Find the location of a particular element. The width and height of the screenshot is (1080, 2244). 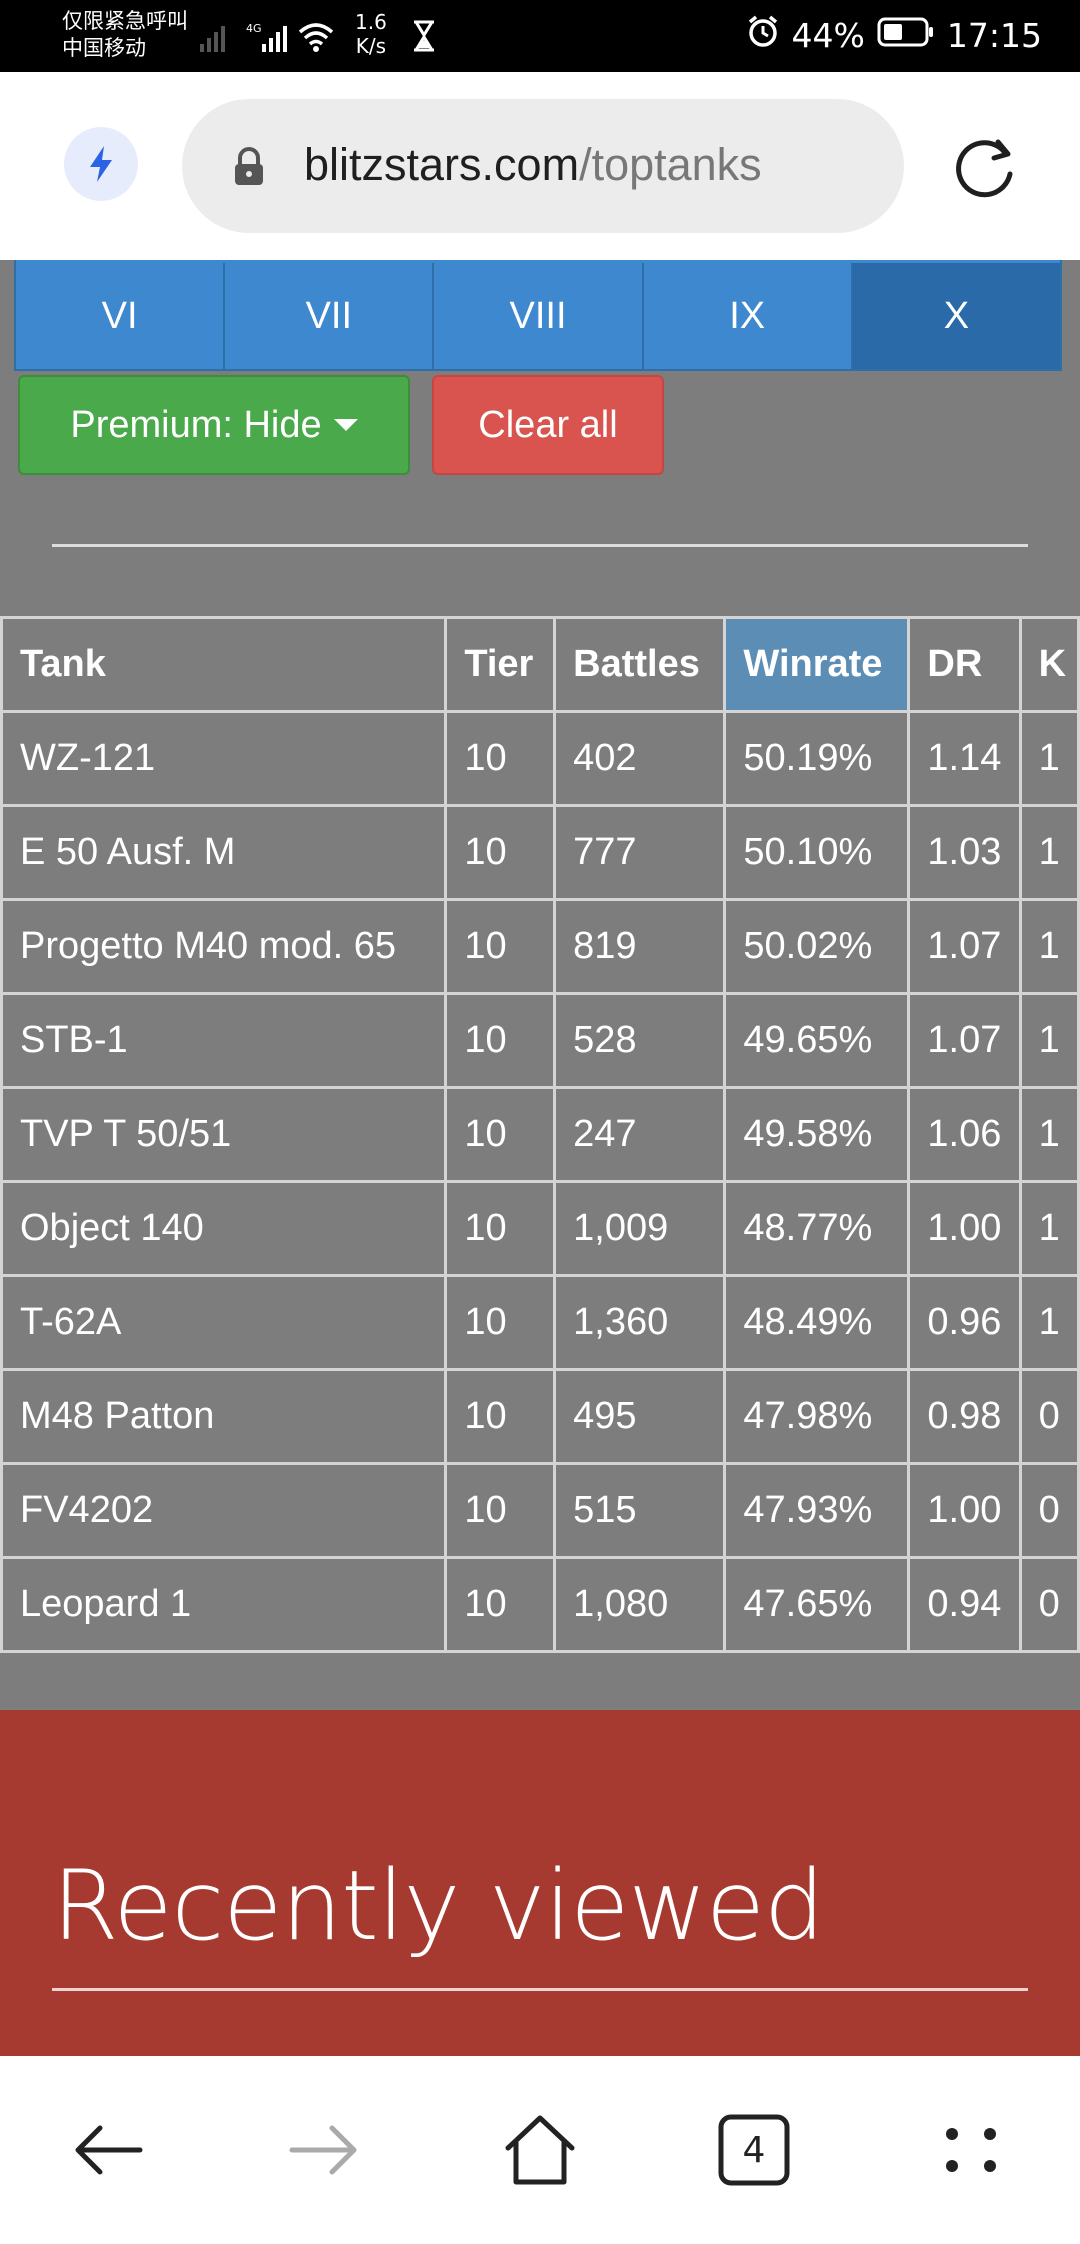

browser-bottom-nav: 4 is located at coordinates (540, 2150).